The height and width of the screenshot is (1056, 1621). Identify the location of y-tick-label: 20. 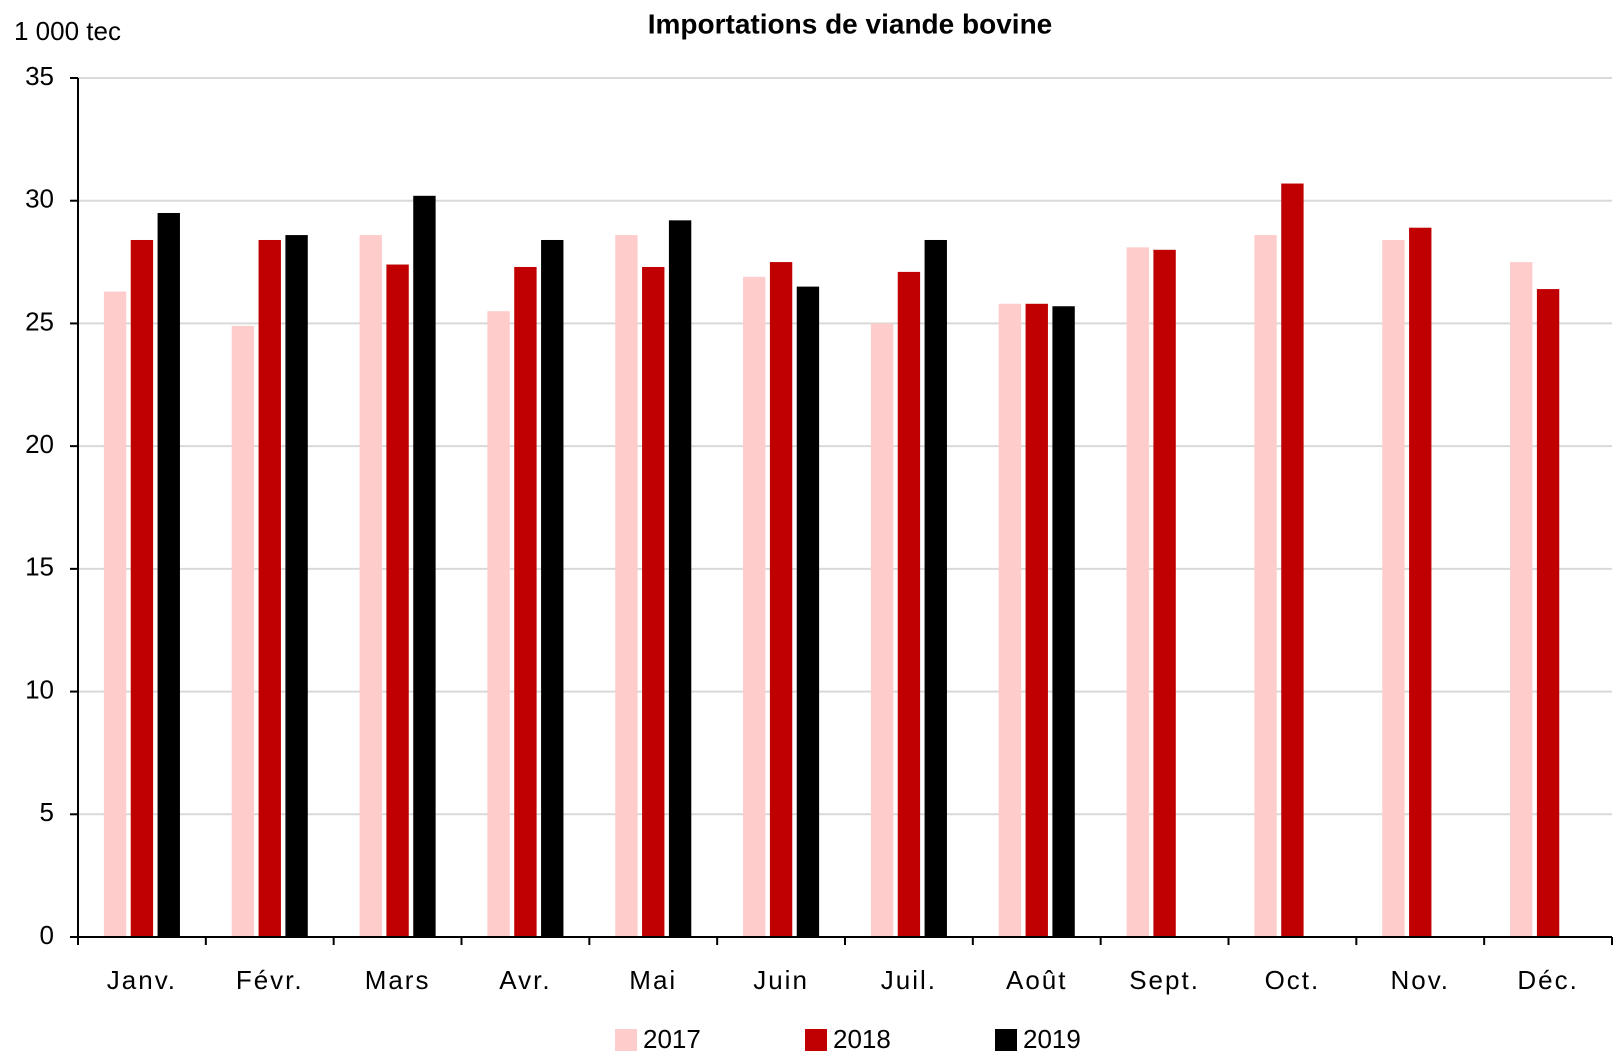
(39, 444).